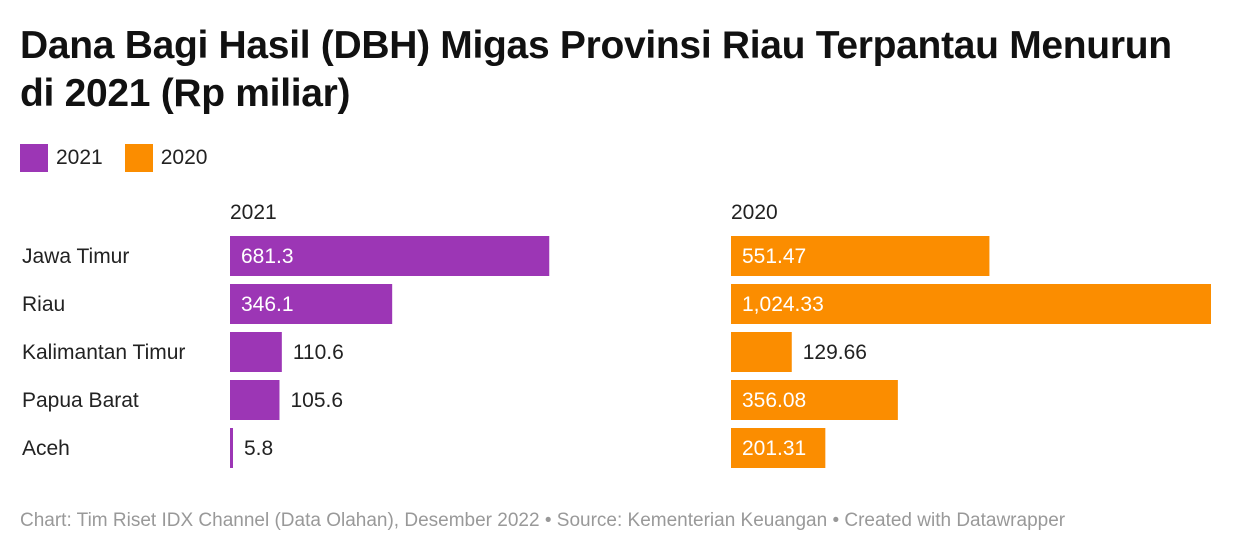 This screenshot has width=1240, height=556. I want to click on data-label-2021: 346.1, so click(267, 304).